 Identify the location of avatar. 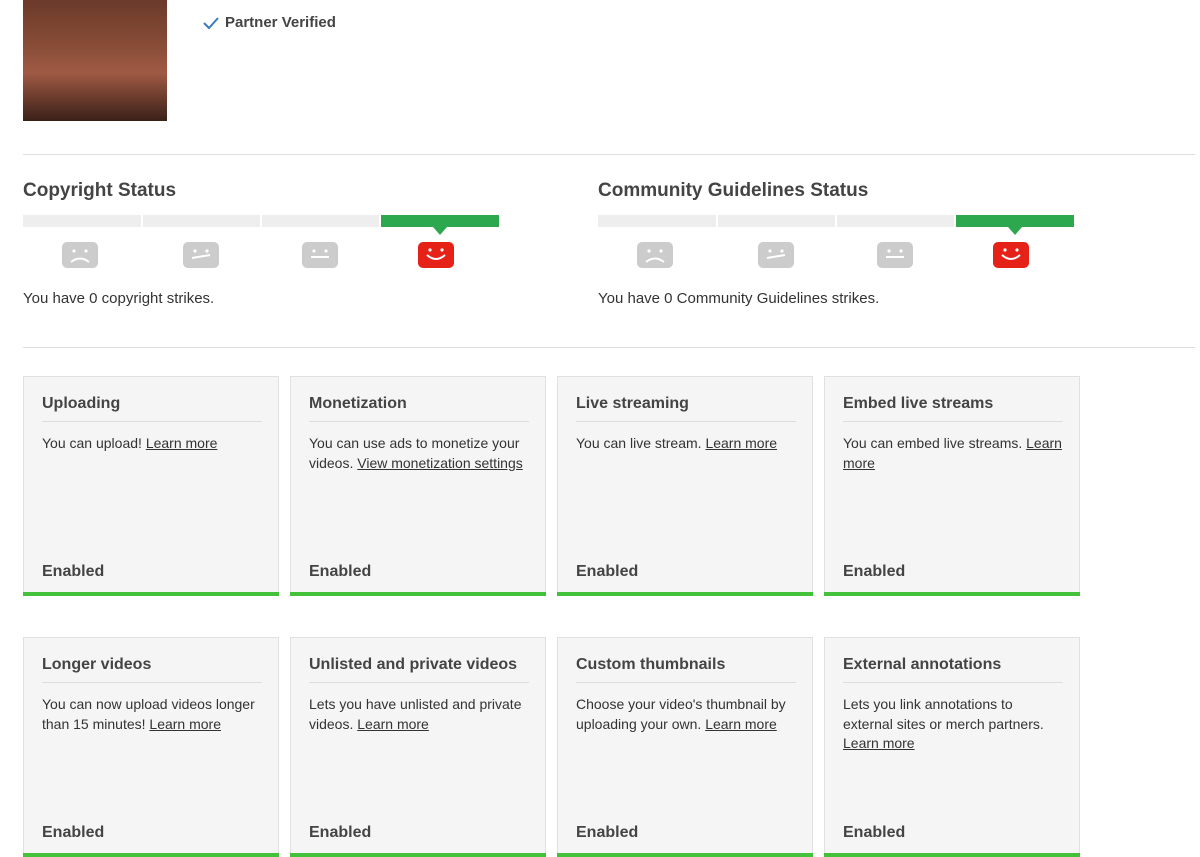
(95, 60).